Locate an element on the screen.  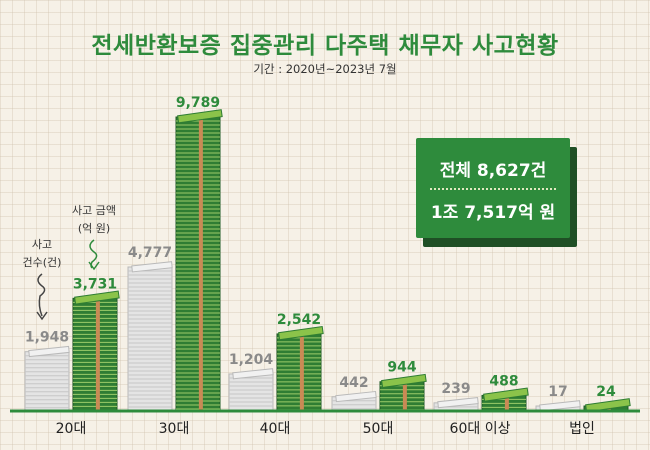
amount-annotation-line2: (억 원) is located at coordinates (94, 228).